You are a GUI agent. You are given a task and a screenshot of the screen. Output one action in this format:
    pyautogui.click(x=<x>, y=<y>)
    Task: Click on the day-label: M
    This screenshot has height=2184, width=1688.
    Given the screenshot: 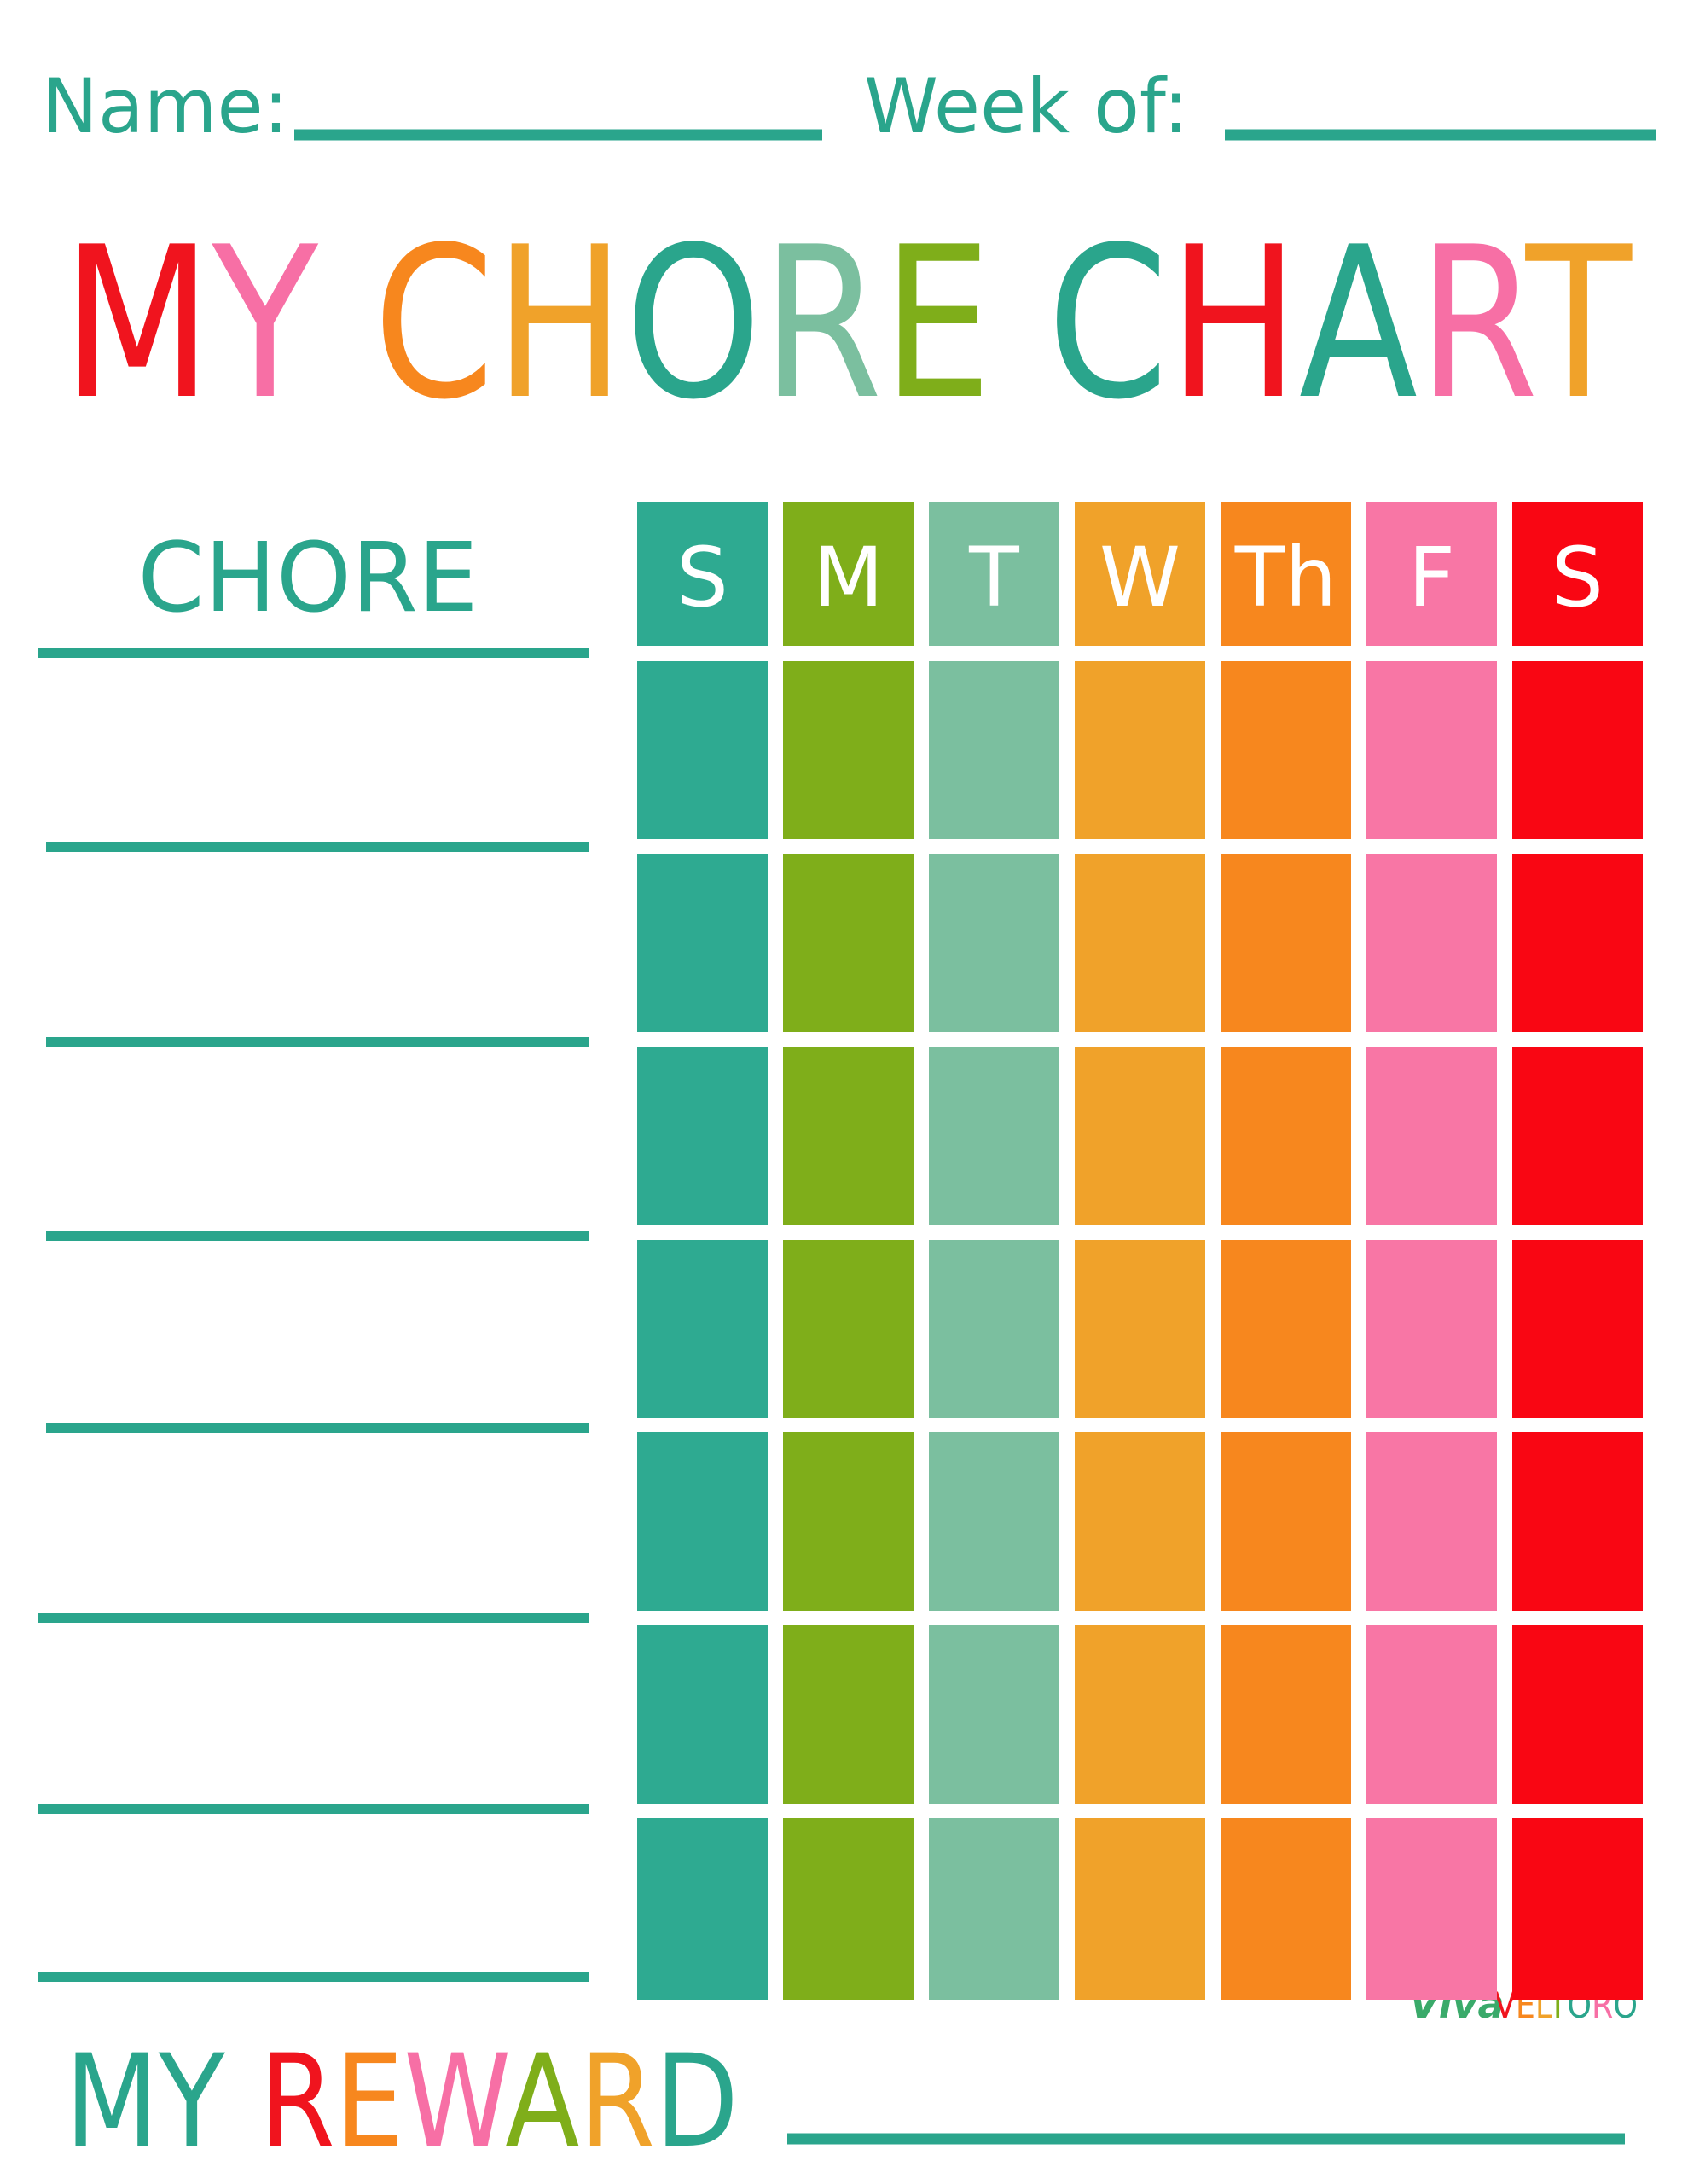 What is the action you would take?
    pyautogui.click(x=848, y=577)
    